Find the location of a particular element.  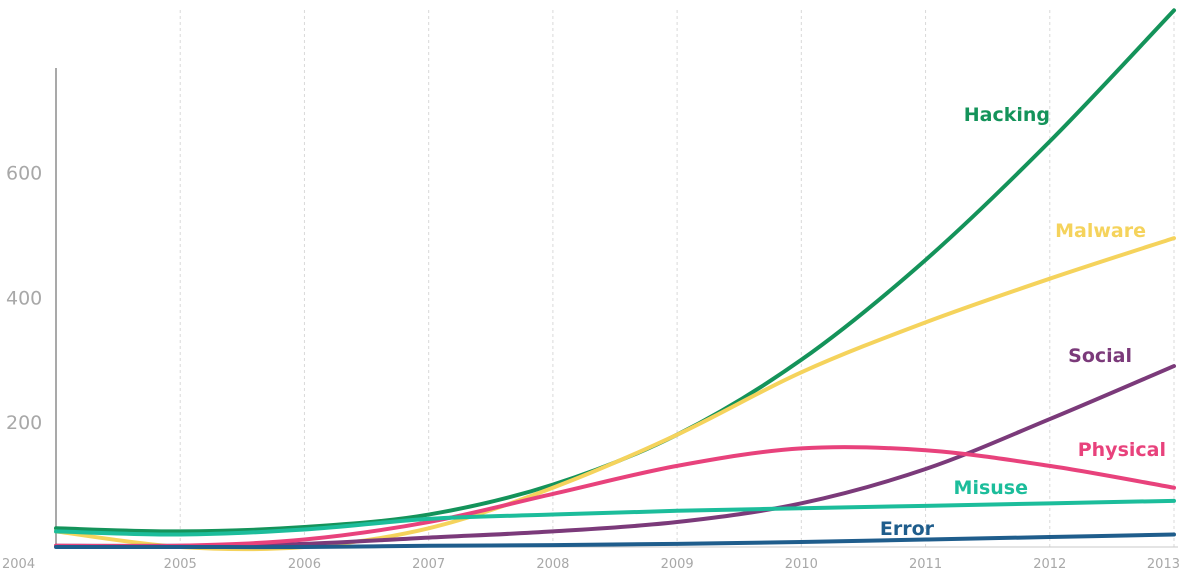

y-tick-400: 400 is located at coordinates (24, 298).